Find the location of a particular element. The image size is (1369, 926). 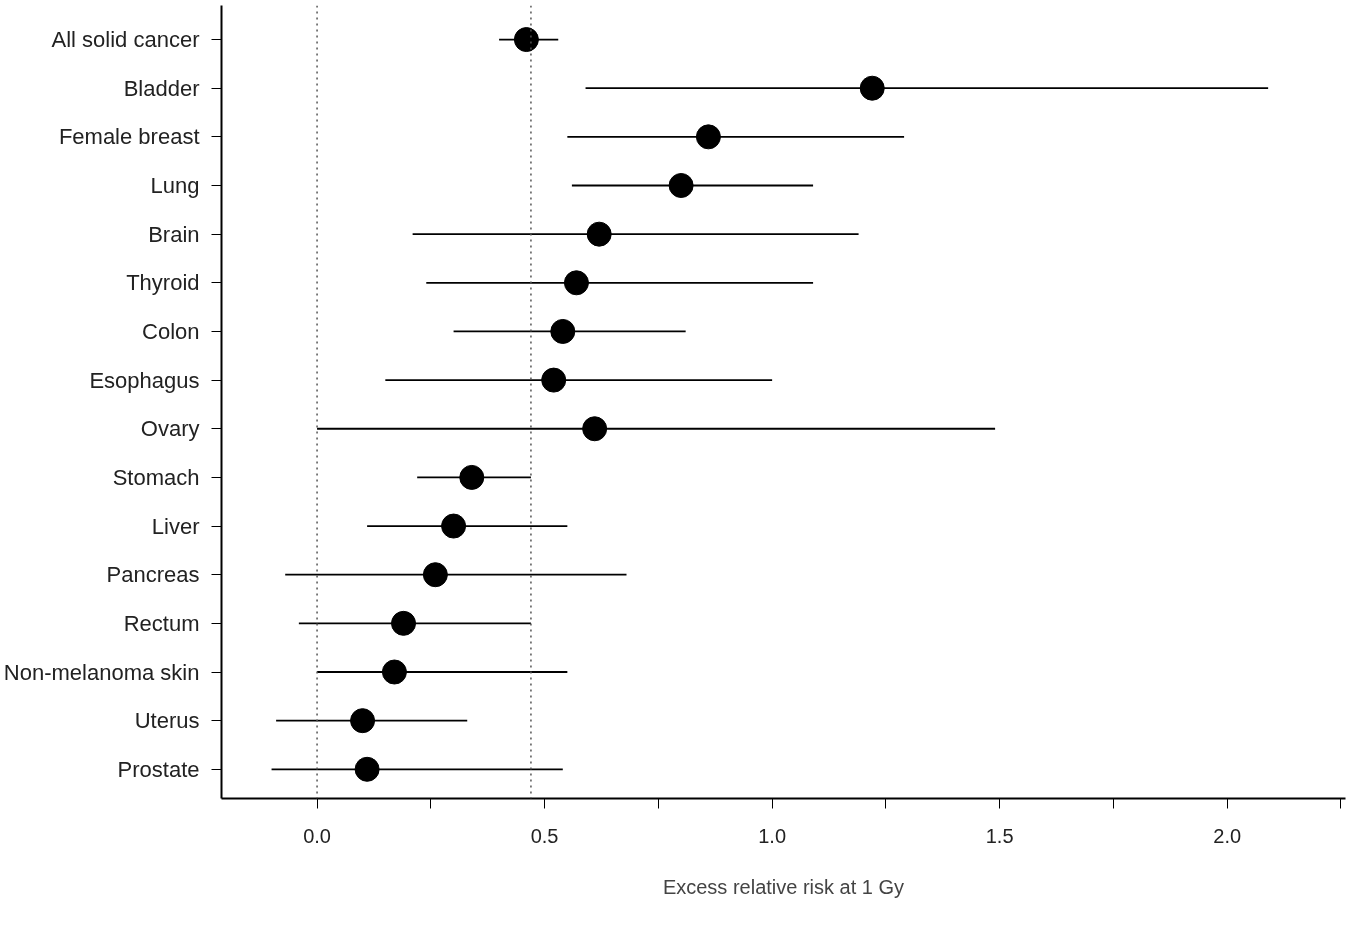

y-tick-label: Lung is located at coordinates (175, 186).